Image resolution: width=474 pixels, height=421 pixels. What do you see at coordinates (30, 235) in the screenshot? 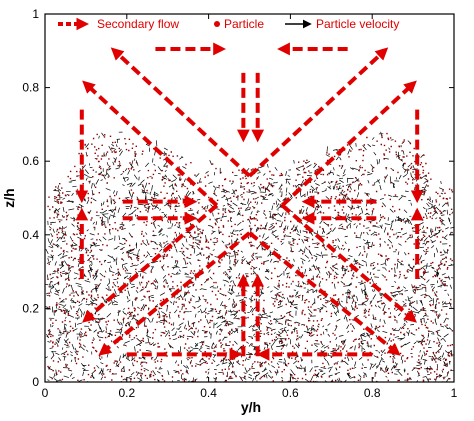
I see `y-tick-label: 0.4` at bounding box center [30, 235].